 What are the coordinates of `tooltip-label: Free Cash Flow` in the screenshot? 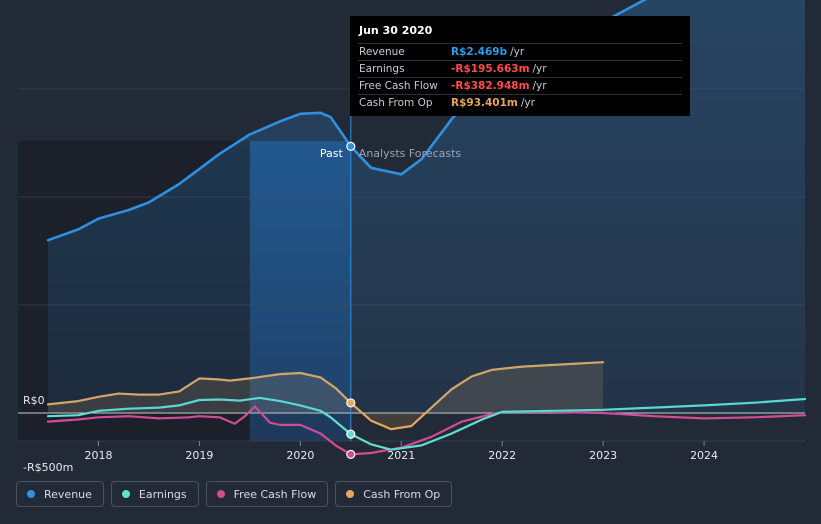 It's located at (398, 86).